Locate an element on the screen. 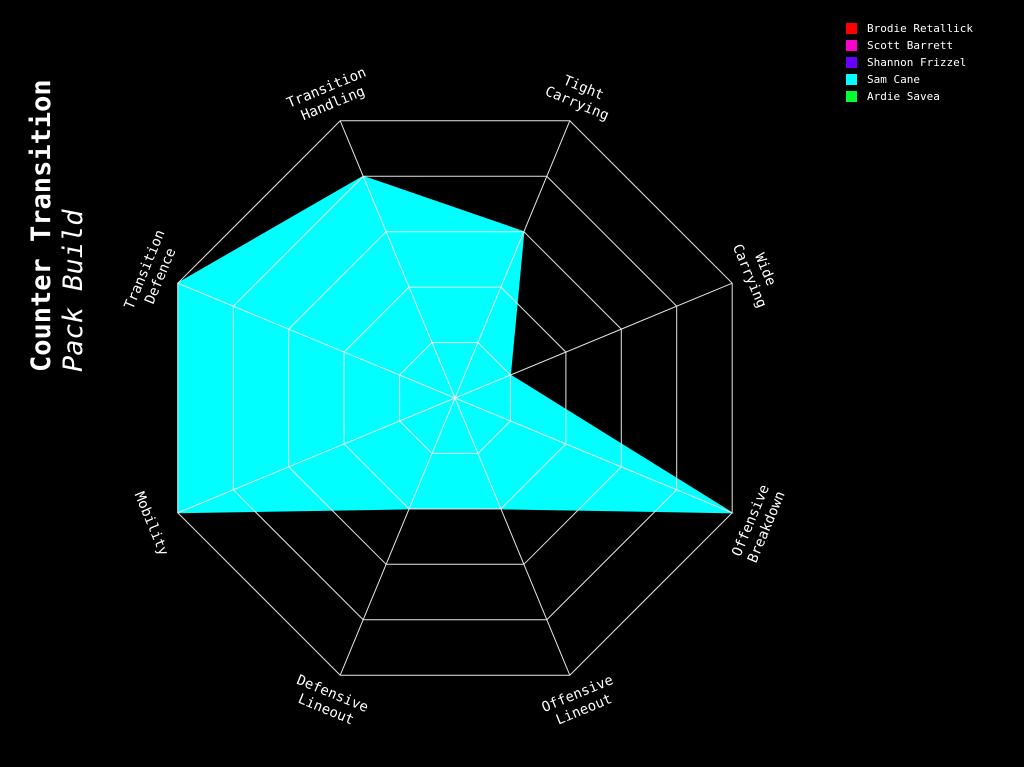  axis-label: DefensiveLineout is located at coordinates (329, 702).